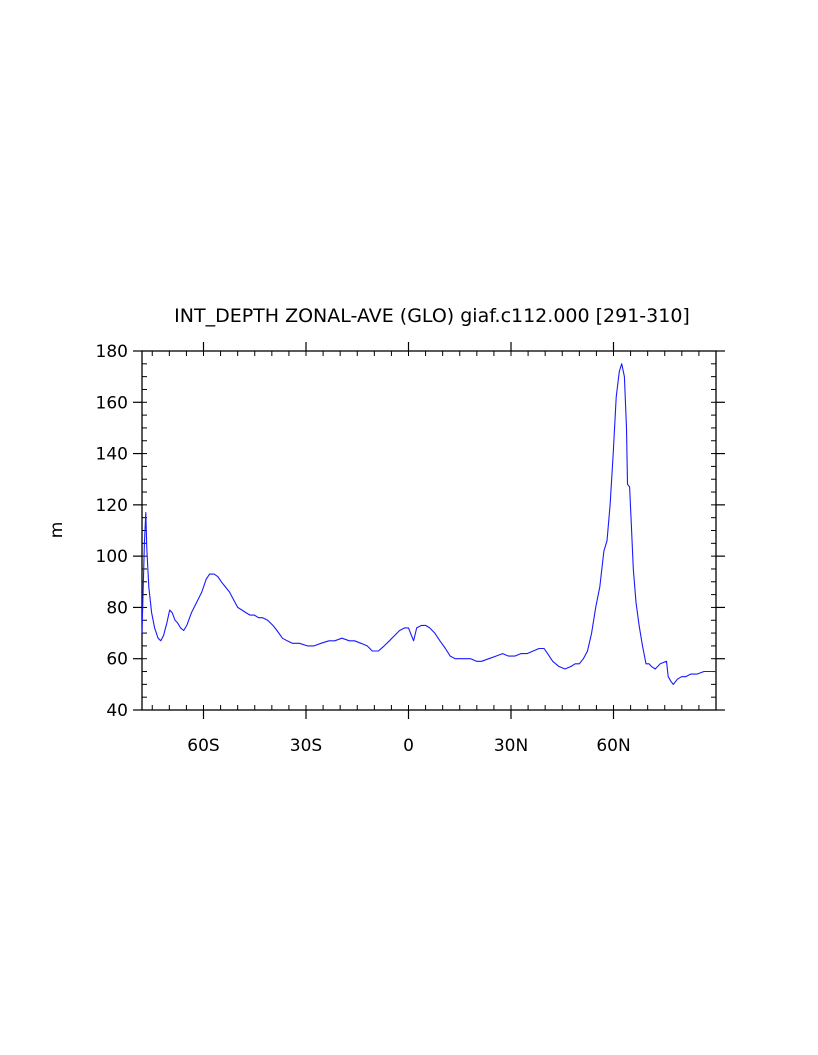 The width and height of the screenshot is (818, 1055). Describe the element at coordinates (112, 455) in the screenshot. I see `y-tick-label: 140` at that location.